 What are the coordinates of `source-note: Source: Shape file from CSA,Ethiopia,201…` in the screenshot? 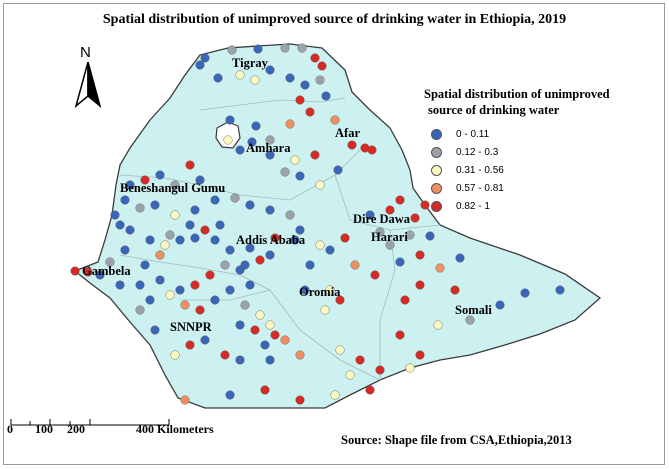 It's located at (456, 440).